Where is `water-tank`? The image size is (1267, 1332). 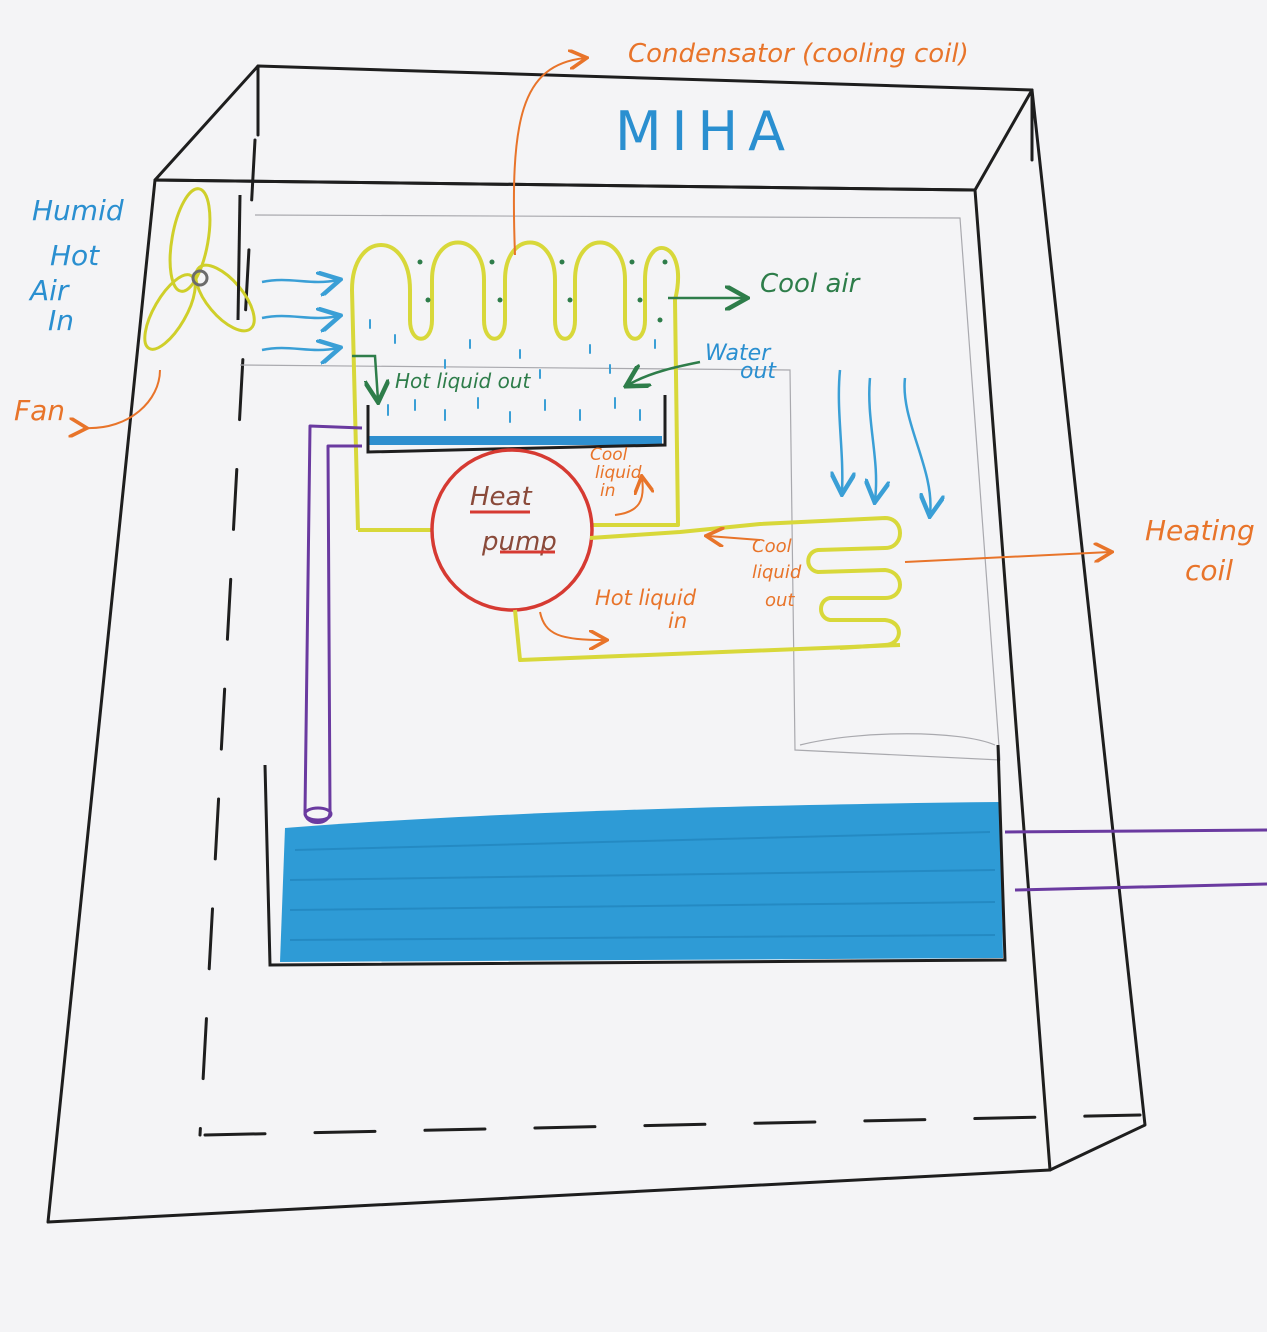
water-tank is located at coordinates (635, 855).